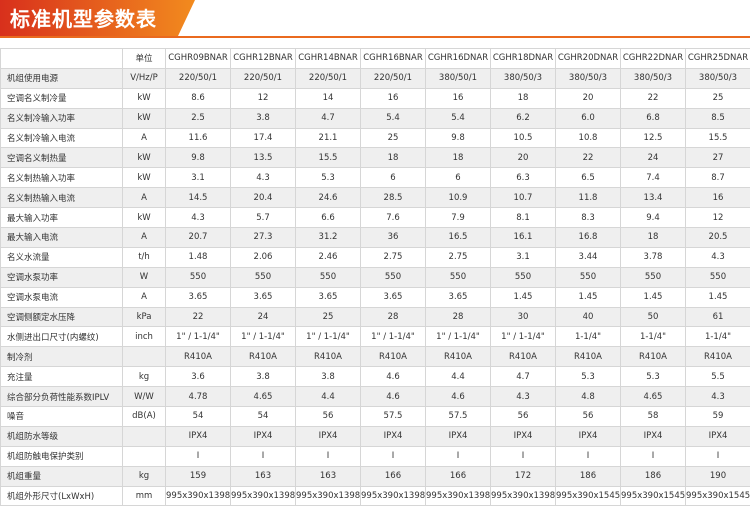 The height and width of the screenshot is (506, 750). What do you see at coordinates (263, 198) in the screenshot?
I see `value-cell: 20.4` at bounding box center [263, 198].